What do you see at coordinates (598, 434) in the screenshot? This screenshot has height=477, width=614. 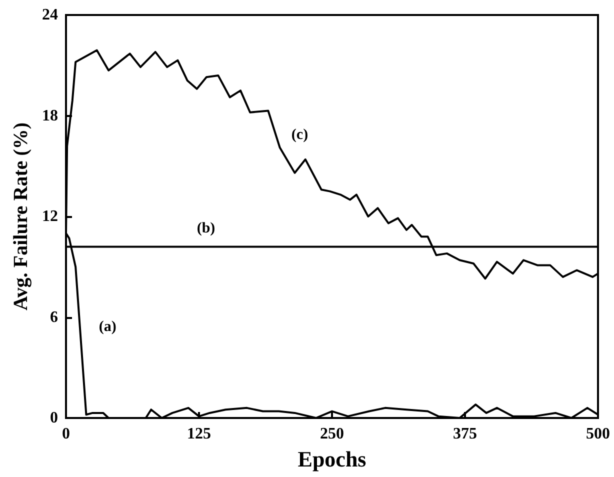 I see `x-tick-label: 500` at bounding box center [598, 434].